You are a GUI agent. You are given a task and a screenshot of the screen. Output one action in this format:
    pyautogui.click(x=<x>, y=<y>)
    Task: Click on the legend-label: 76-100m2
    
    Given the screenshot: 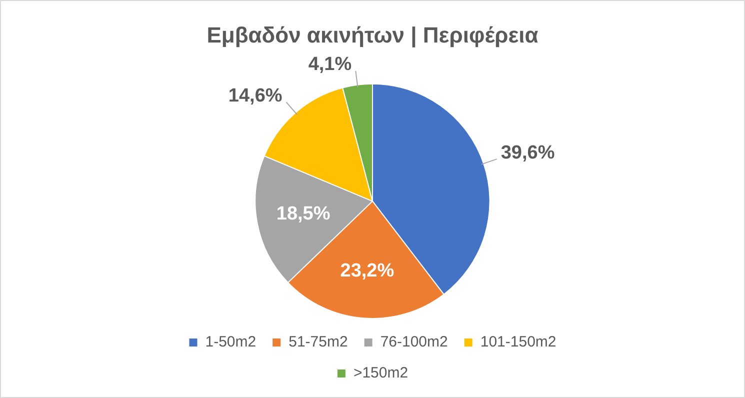 What is the action you would take?
    pyautogui.click(x=414, y=342)
    